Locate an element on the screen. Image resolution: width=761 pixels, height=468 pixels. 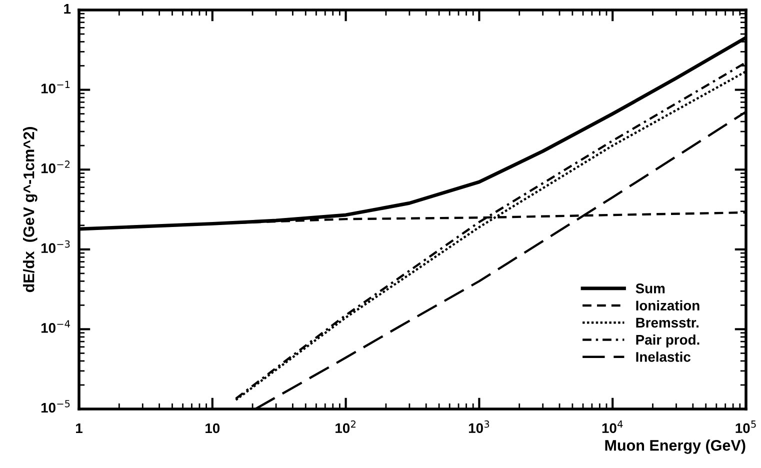
y-tick-label: 10$^{−2}$ is located at coordinates (55, 167).